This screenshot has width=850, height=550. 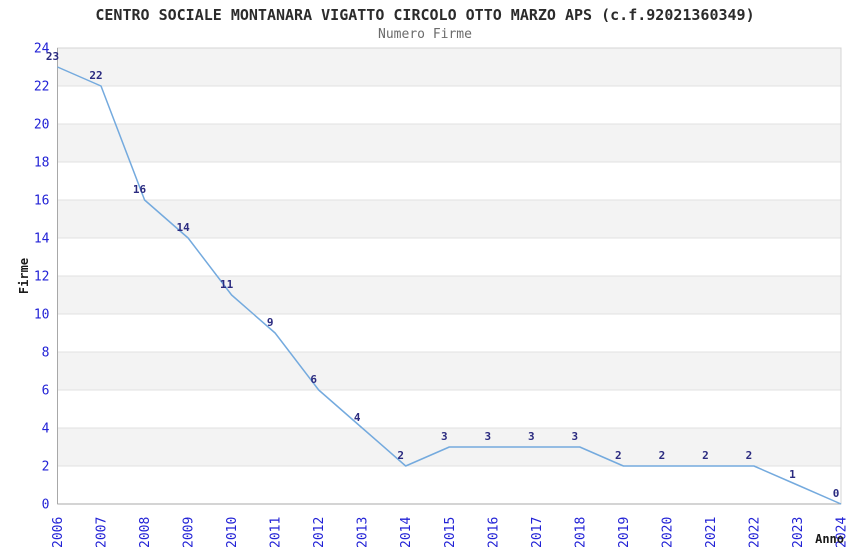 What do you see at coordinates (232, 532) in the screenshot?
I see `x-tick-label: 2010` at bounding box center [232, 532].